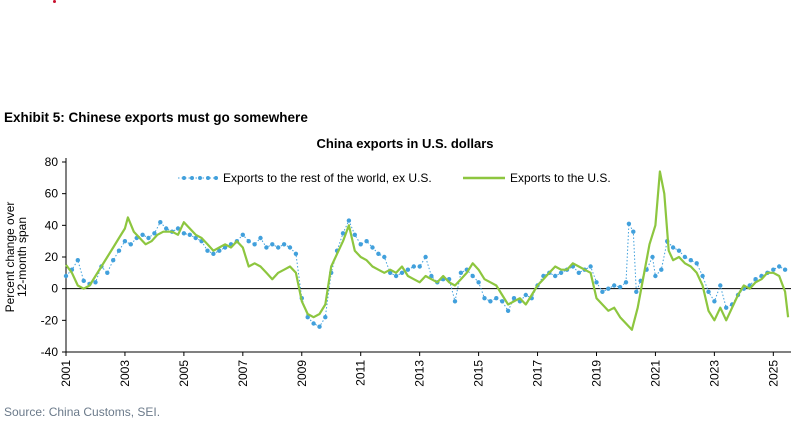 The height and width of the screenshot is (425, 802). Describe the element at coordinates (420, 373) in the screenshot. I see `x-tick-label: 2013` at that location.